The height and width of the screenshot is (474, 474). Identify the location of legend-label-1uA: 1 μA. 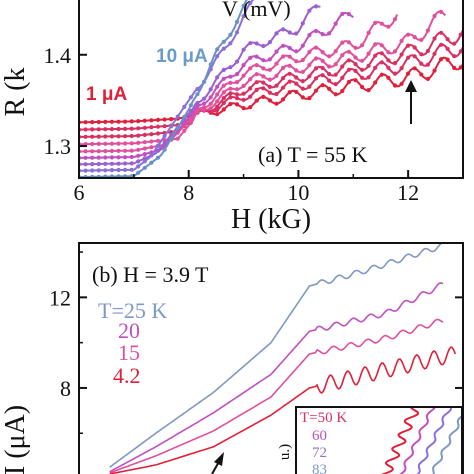
(106, 94).